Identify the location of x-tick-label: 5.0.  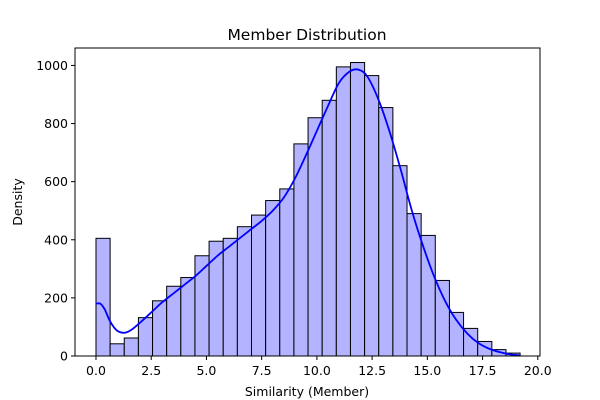
(206, 370).